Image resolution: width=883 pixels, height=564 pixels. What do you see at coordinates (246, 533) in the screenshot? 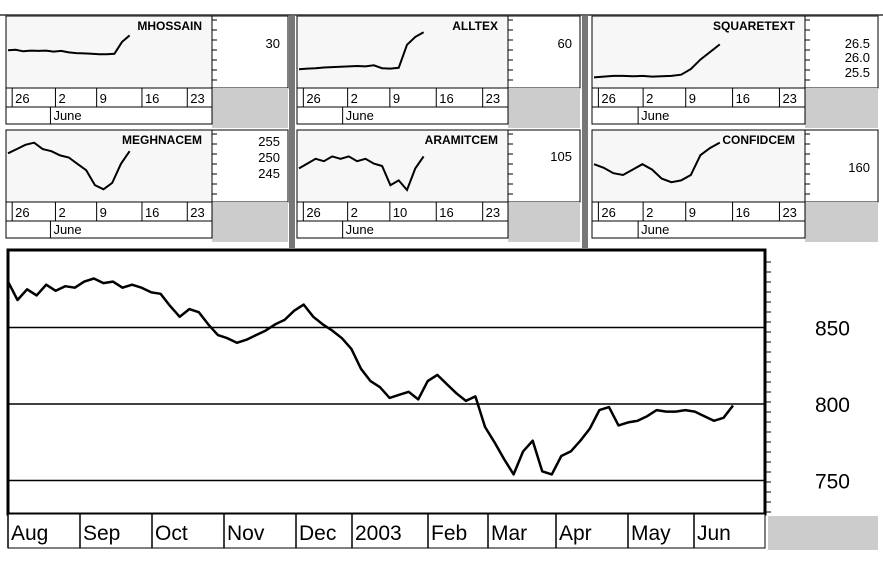
I see `main-x-tick-label: Nov` at bounding box center [246, 533].